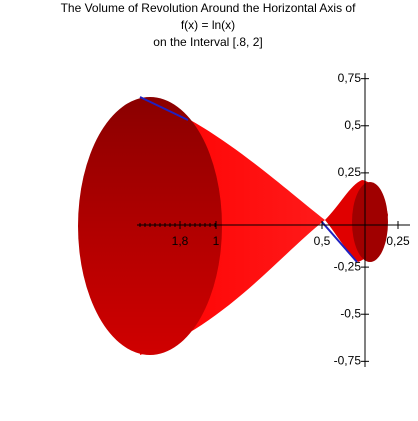  What do you see at coordinates (348, 361) in the screenshot?
I see `y-tick-label: -0,75` at bounding box center [348, 361].